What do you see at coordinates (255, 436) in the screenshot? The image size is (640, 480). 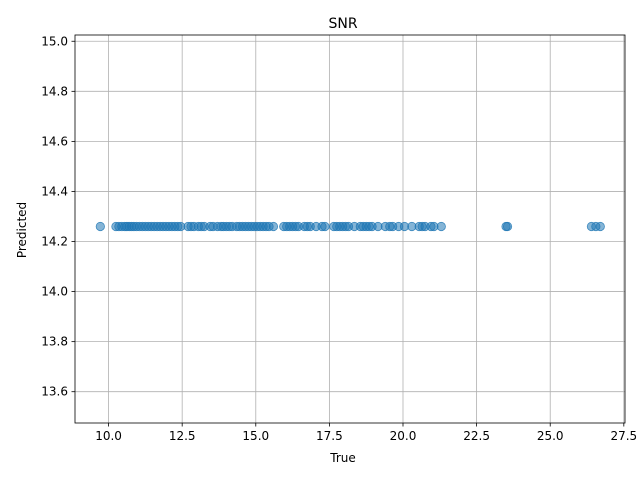 I see `x-tick-label: 15.0` at bounding box center [255, 436].